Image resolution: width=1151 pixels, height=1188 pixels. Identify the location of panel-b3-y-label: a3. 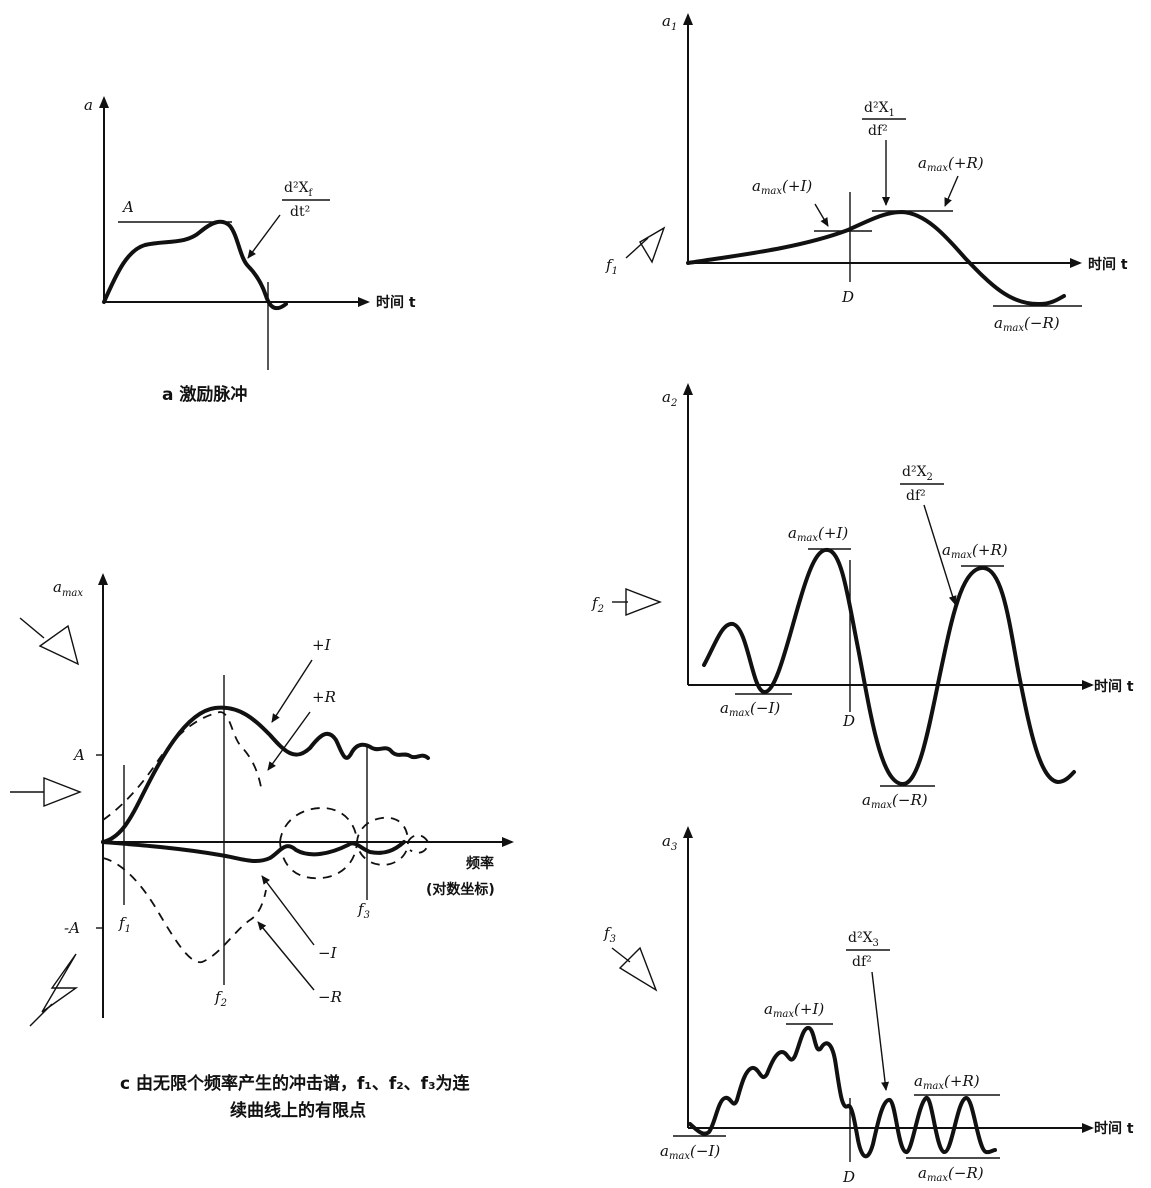
(669, 842).